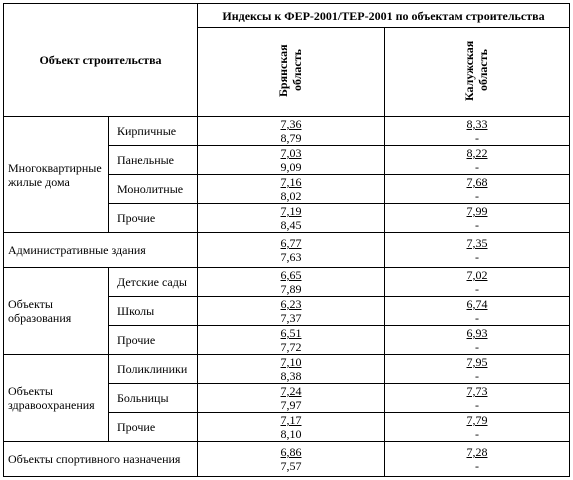 The height and width of the screenshot is (480, 573). I want to click on table-row: Прочие 7,17 8,10 7,79-, so click(287, 427).